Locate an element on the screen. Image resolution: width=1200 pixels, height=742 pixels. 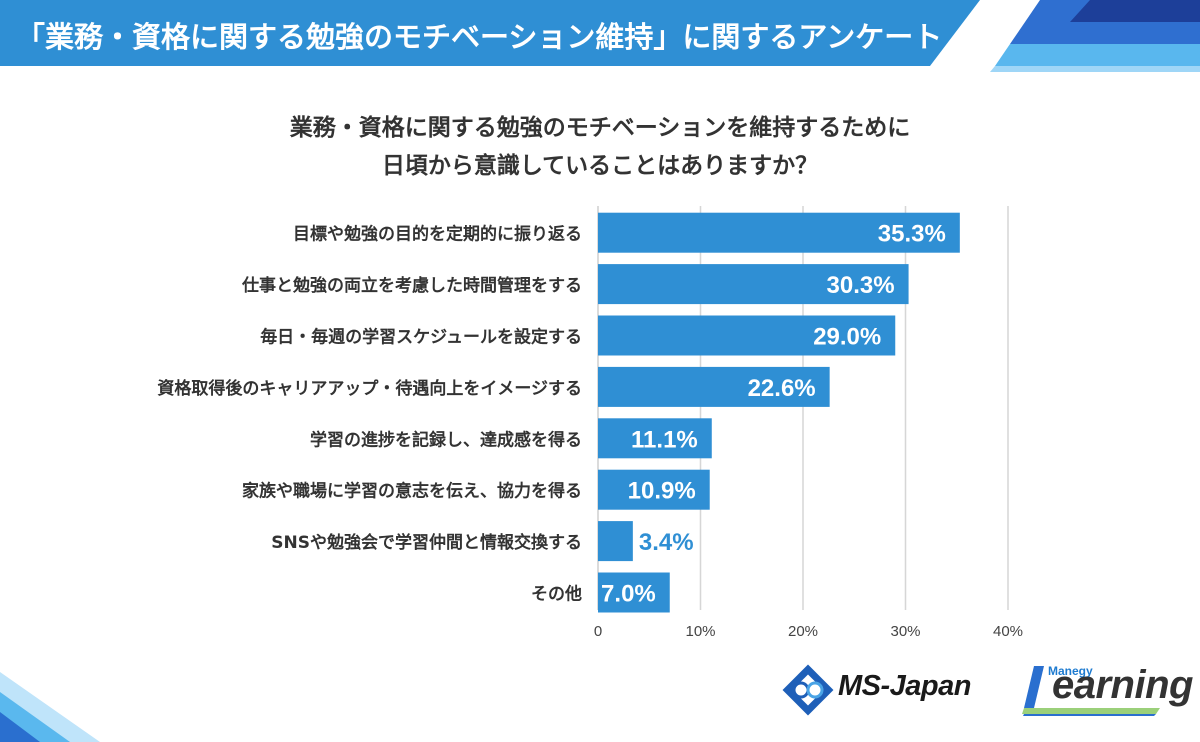
x-tick-label: 40% is located at coordinates (1008, 631).